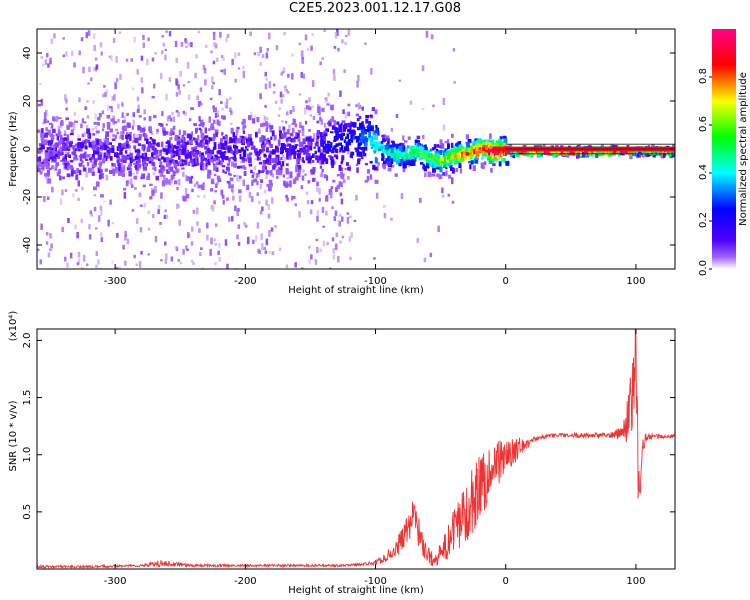  Describe the element at coordinates (506, 281) in the screenshot. I see `x-tick-label: 0` at that location.